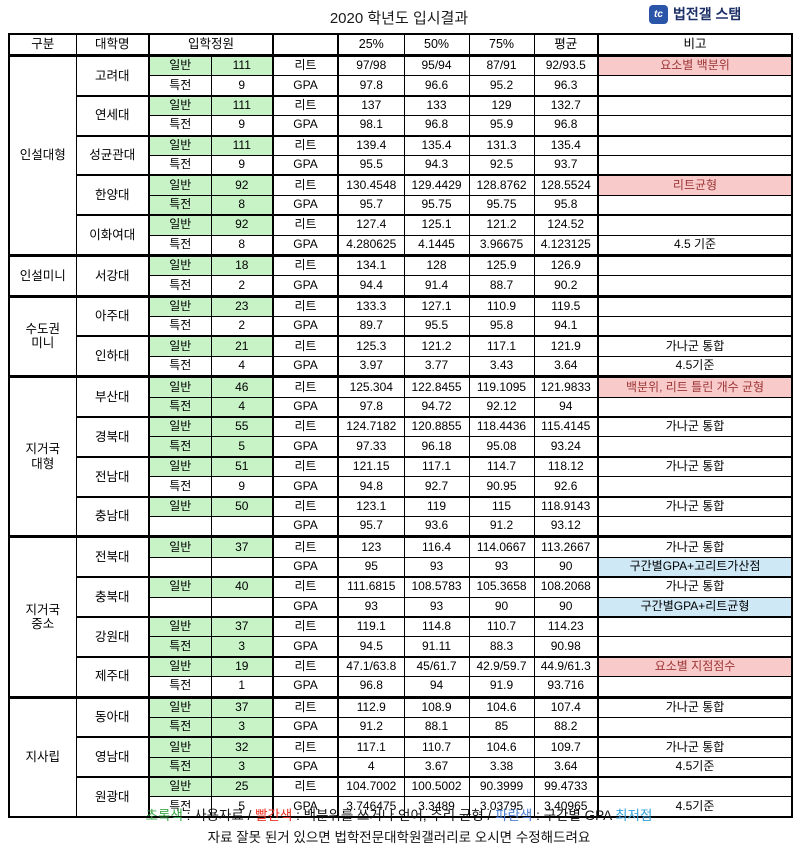 Image resolution: width=798 pixels, height=850 pixels. I want to click on header-quota: 입학정원, so click(211, 45).